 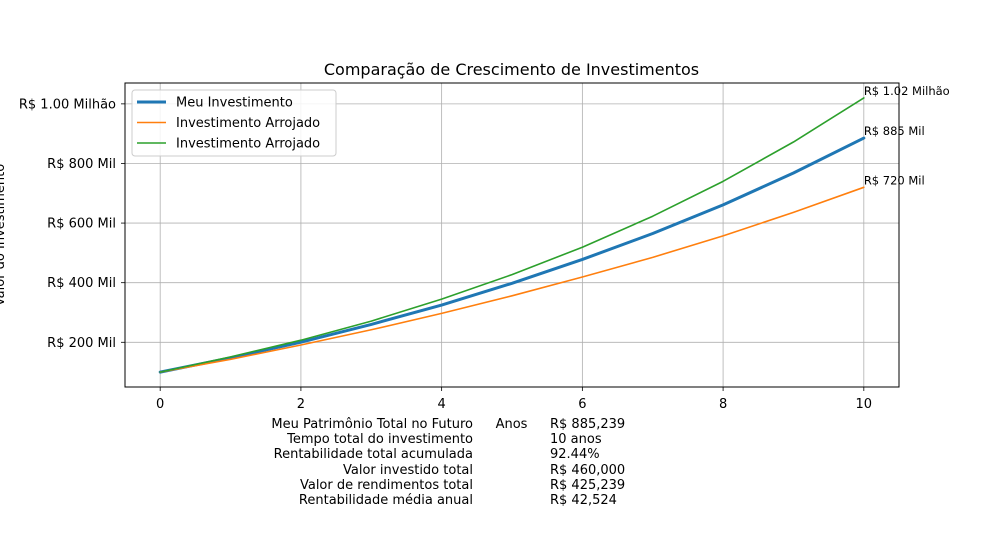 What do you see at coordinates (907, 91) in the screenshot?
I see `end-value-label: R$ 1.02 Milhão` at bounding box center [907, 91].